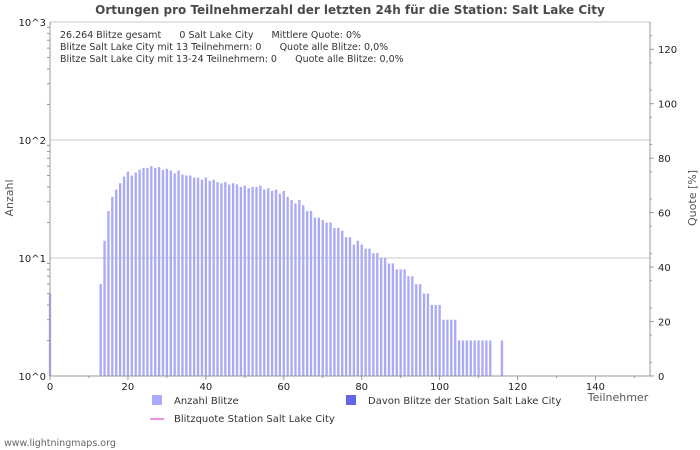 Image resolution: width=700 pixels, height=450 pixels. I want to click on x-tick-label: 80, so click(361, 387).